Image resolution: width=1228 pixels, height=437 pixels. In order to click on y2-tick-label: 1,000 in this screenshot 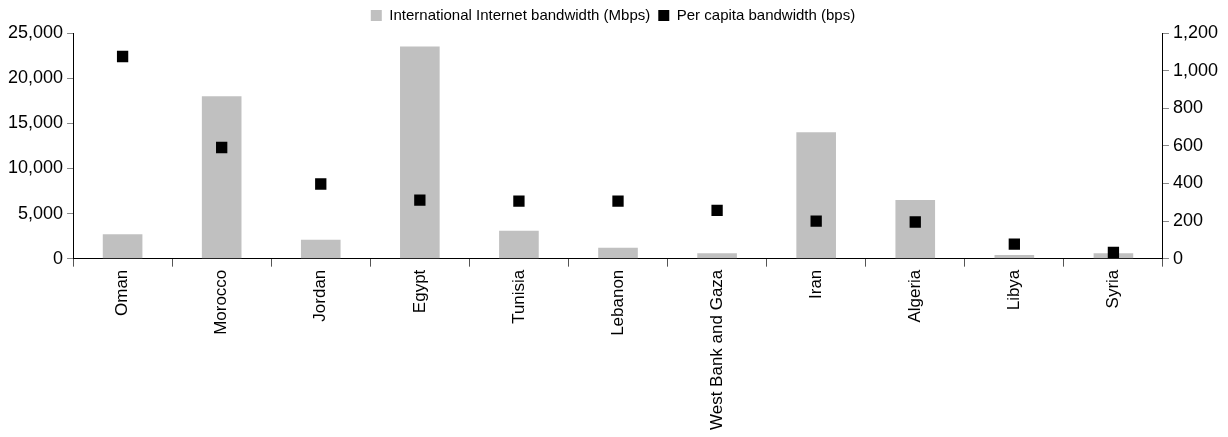, I will do `click(1195, 69)`.